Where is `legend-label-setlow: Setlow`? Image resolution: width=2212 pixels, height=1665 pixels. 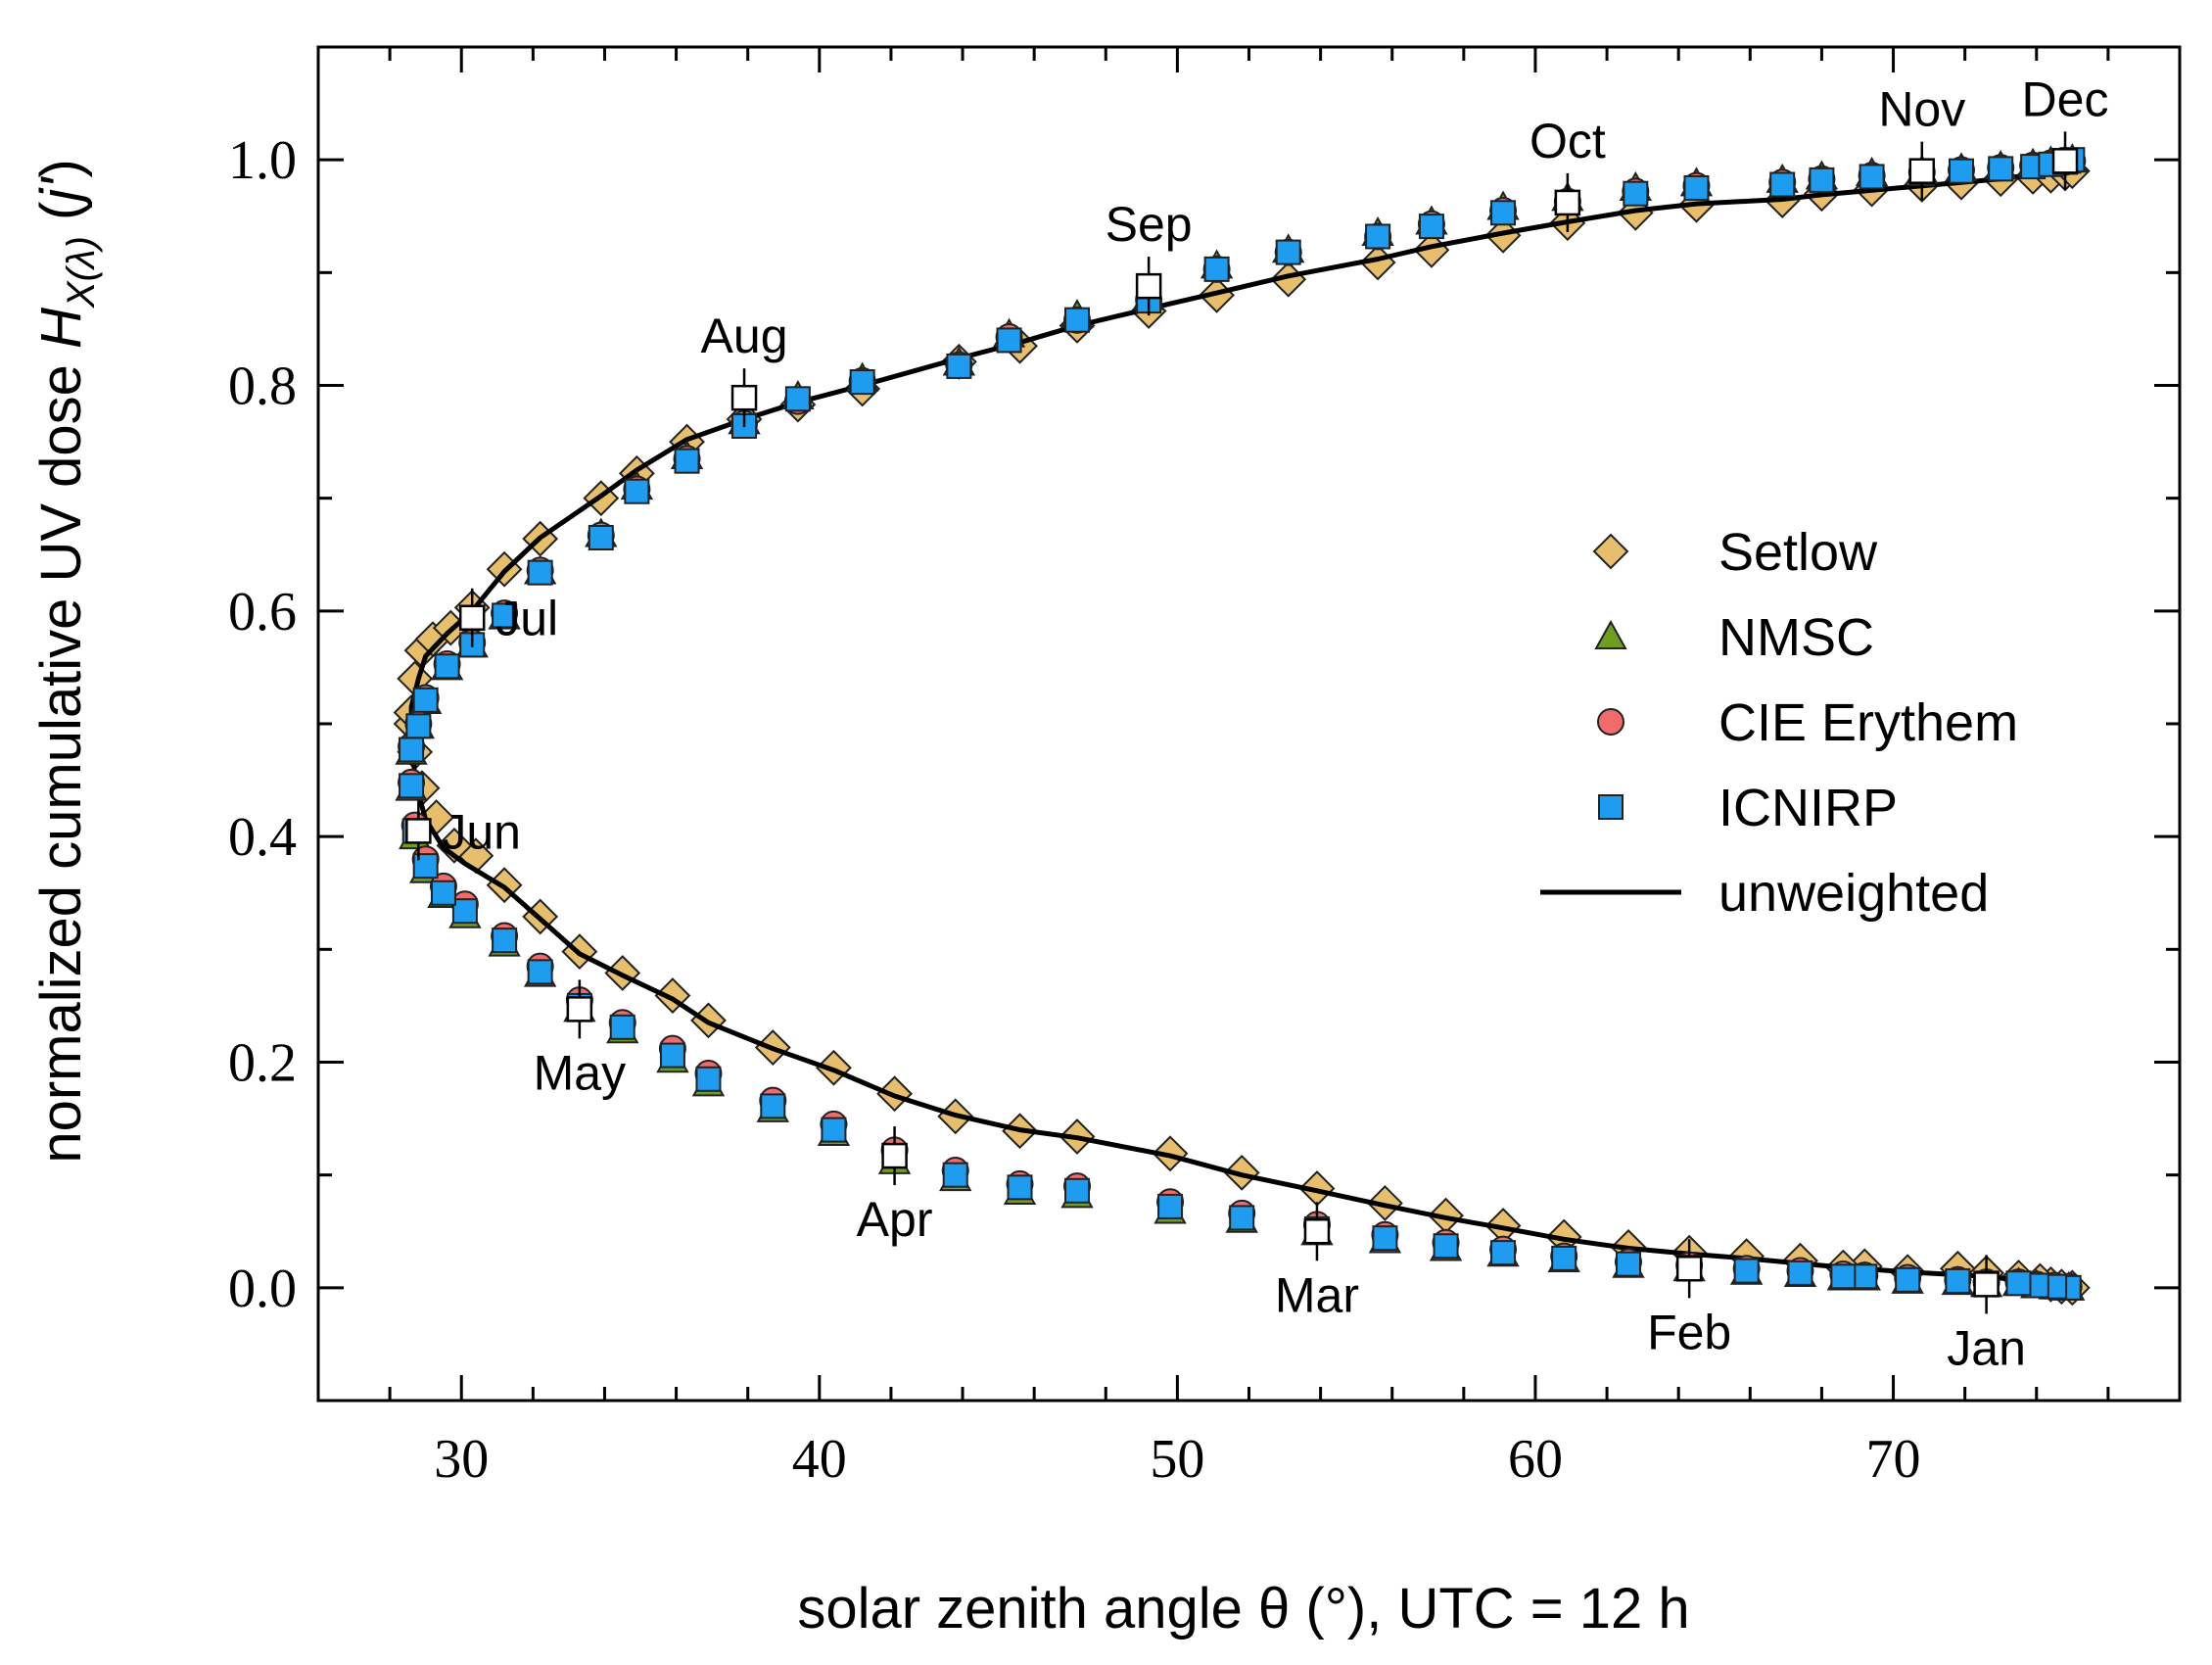
legend-label-setlow: Setlow is located at coordinates (1798, 552).